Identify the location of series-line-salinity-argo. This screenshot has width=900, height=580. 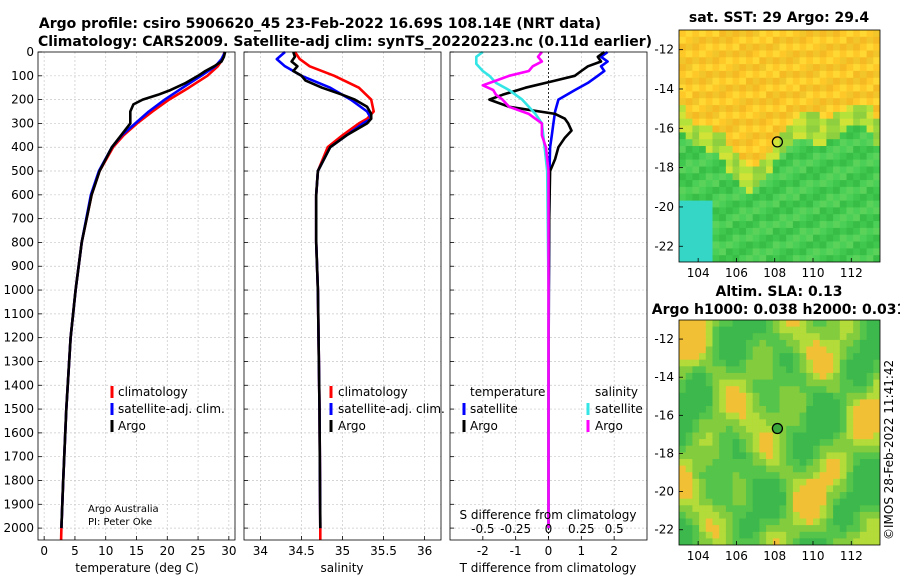
(515, 290).